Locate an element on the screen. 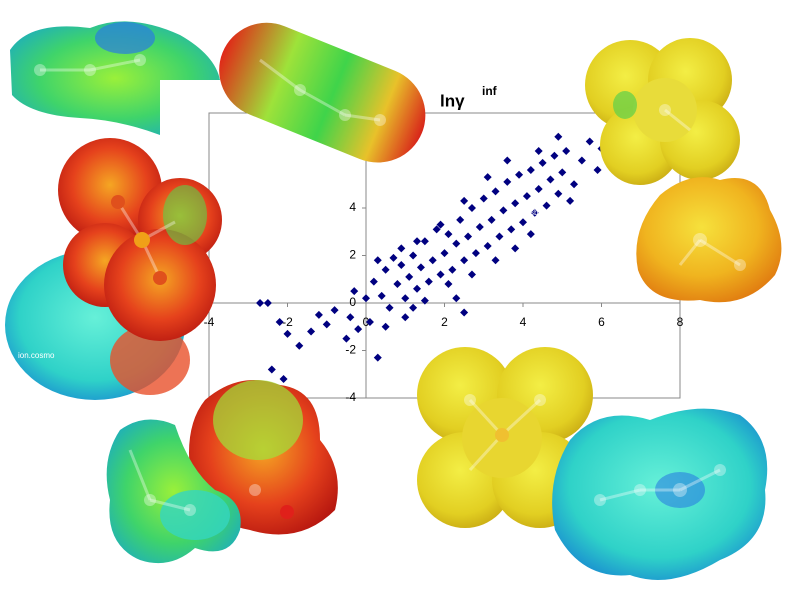 This screenshot has width=800, height=600. x-tick-label: 6 is located at coordinates (601, 322).